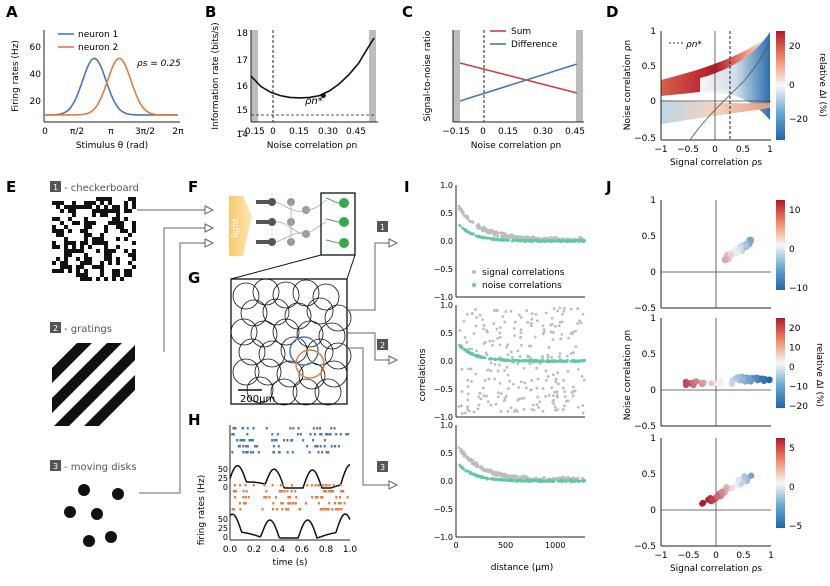  Describe the element at coordinates (356, 132) in the screenshot. I see `b-xtick: 0.45` at that location.